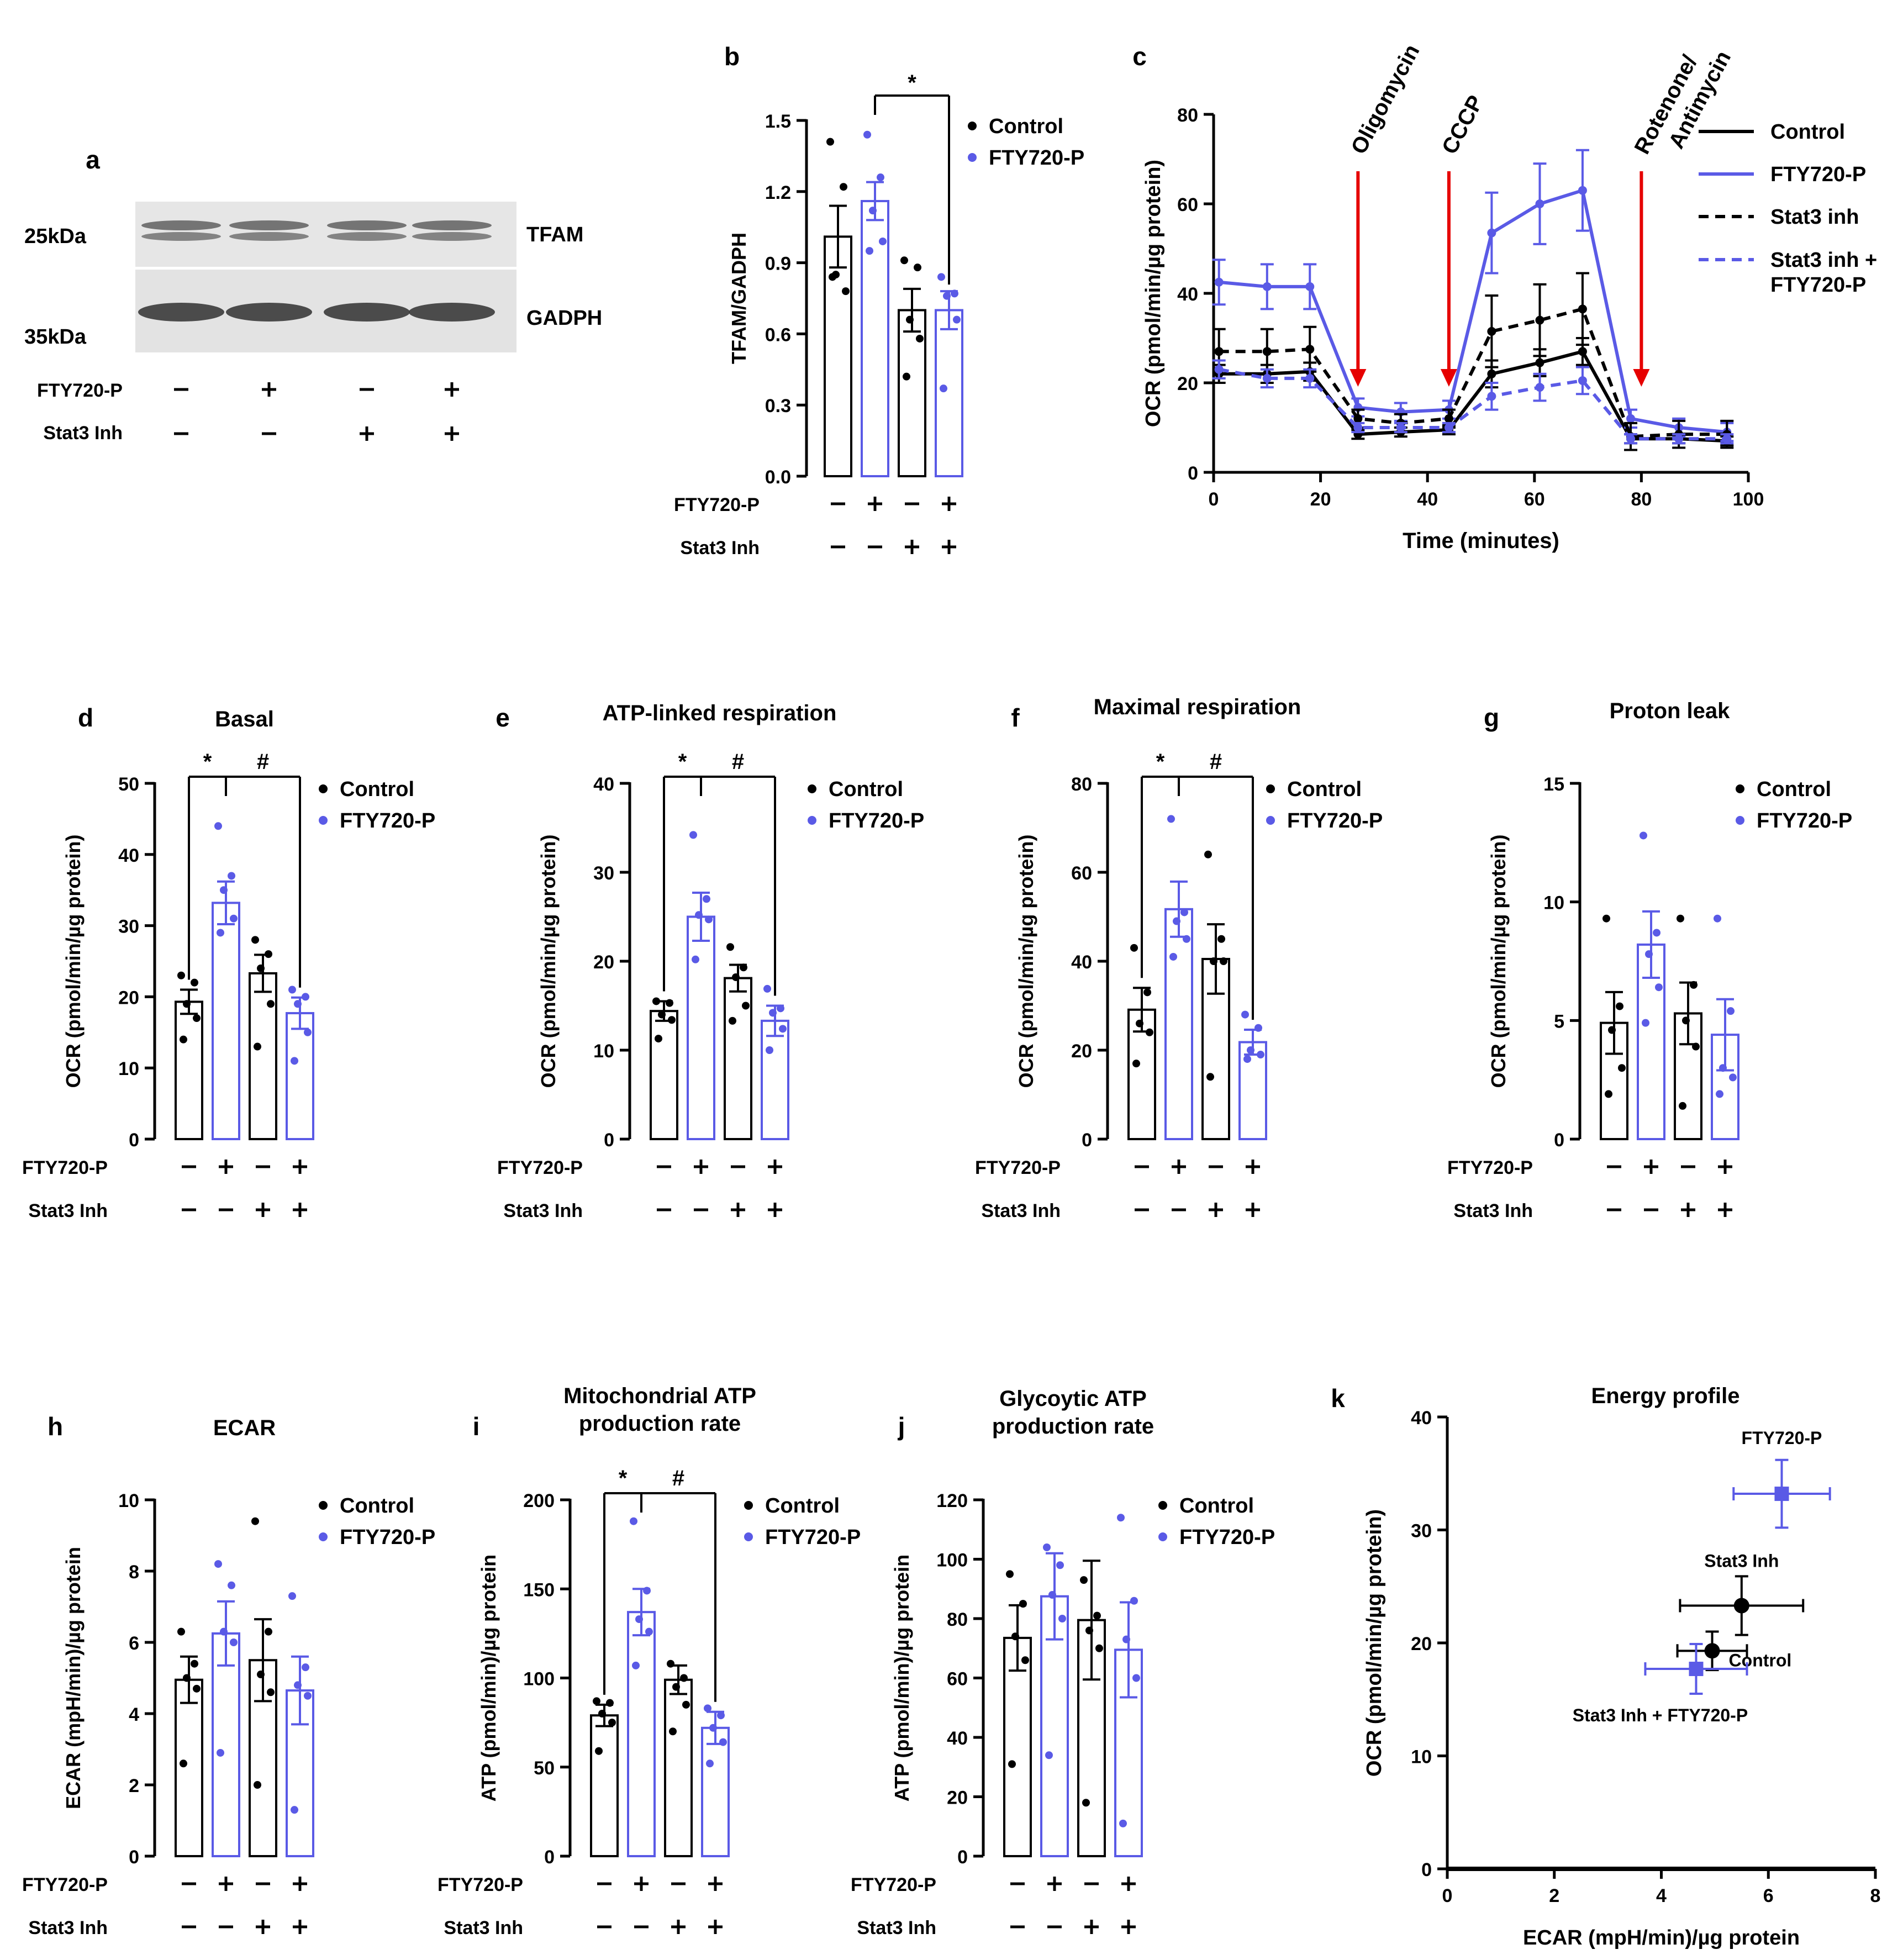 The height and width of the screenshot is (1960, 1903). I want to click on sig-mark: #, so click(678, 1478).